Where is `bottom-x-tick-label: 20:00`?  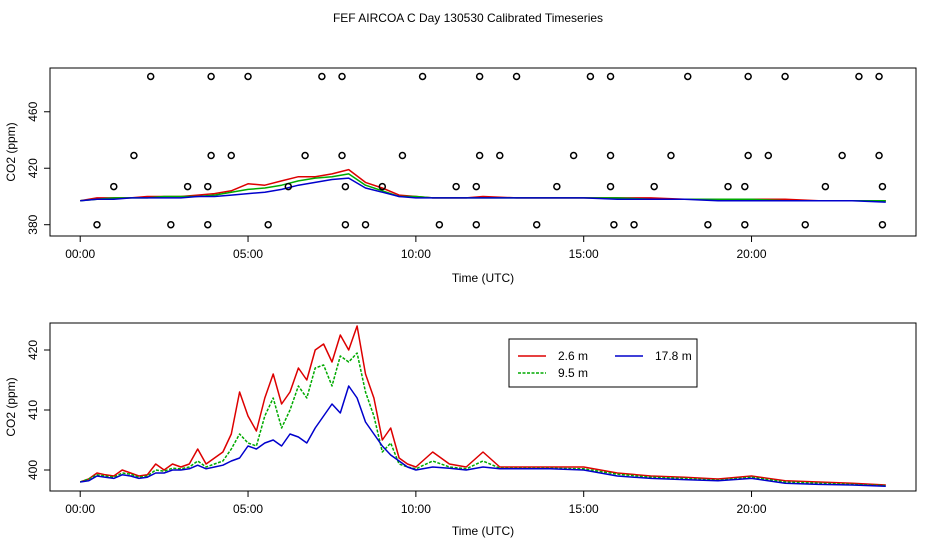 bottom-x-tick-label: 20:00 is located at coordinates (752, 509).